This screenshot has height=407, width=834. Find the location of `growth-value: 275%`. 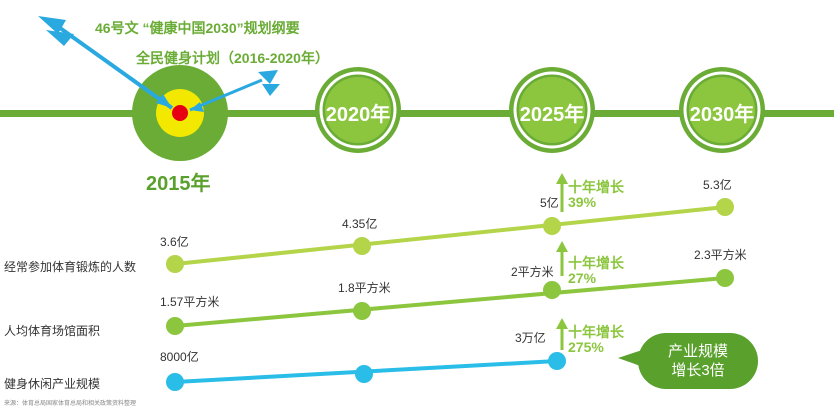

growth-value: 275% is located at coordinates (586, 347).